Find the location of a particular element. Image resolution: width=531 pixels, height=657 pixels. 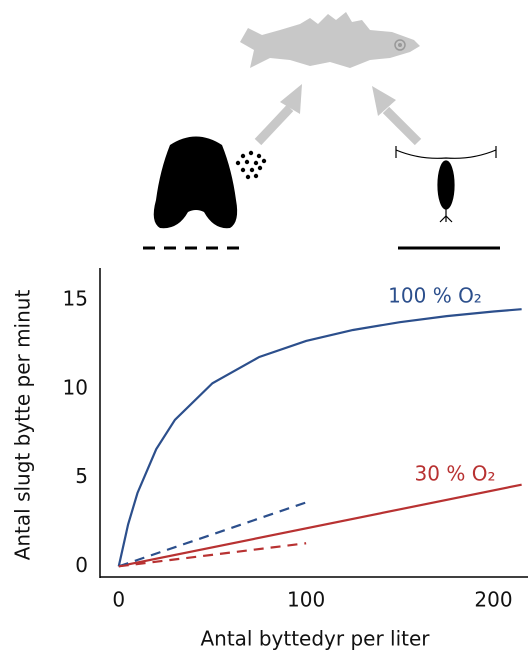

x-tick-label: 0 is located at coordinates (118, 600).